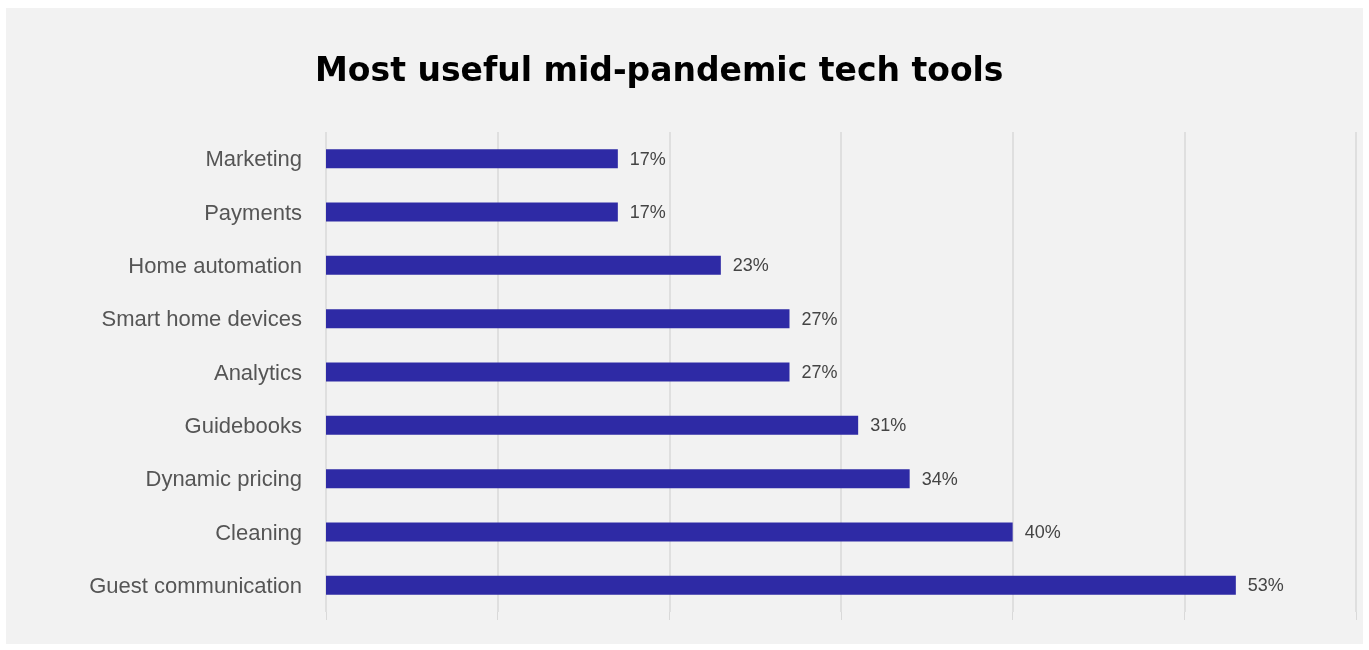 Image resolution: width=1369 pixels, height=650 pixels. Describe the element at coordinates (257, 372) in the screenshot. I see `y-tick-label: Analytics` at that location.